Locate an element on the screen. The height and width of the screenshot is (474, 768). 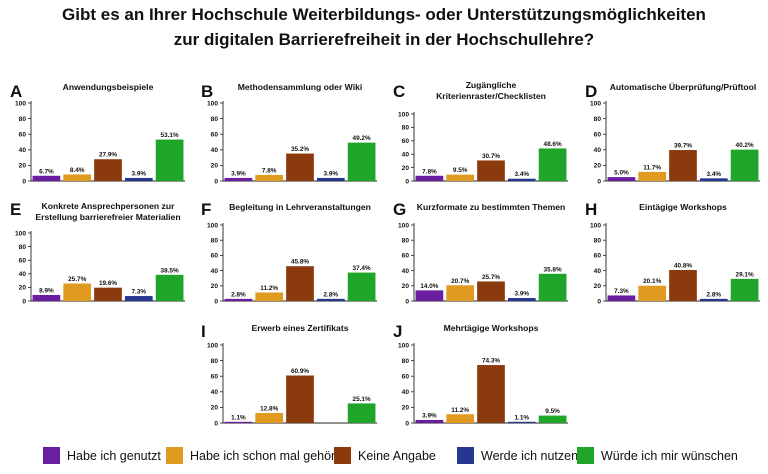
bar-value-label: 6.7% is located at coordinates (46, 171).